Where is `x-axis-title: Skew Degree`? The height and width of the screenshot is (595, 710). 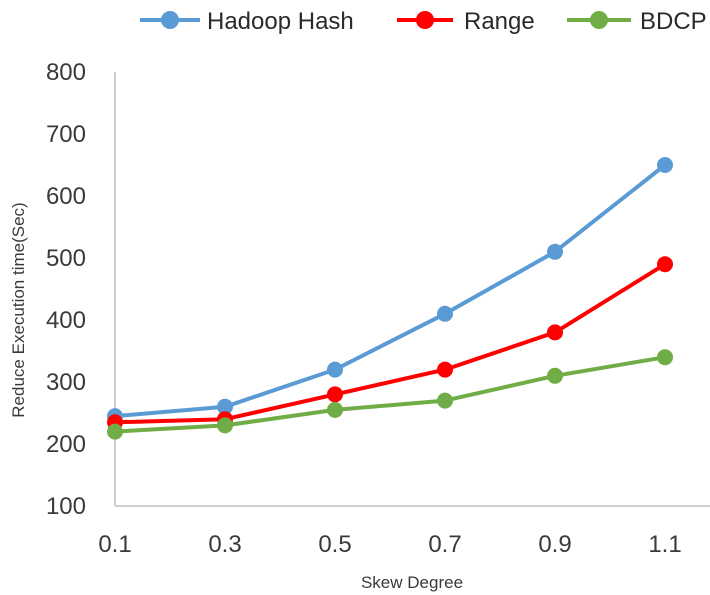 x-axis-title: Skew Degree is located at coordinates (412, 582).